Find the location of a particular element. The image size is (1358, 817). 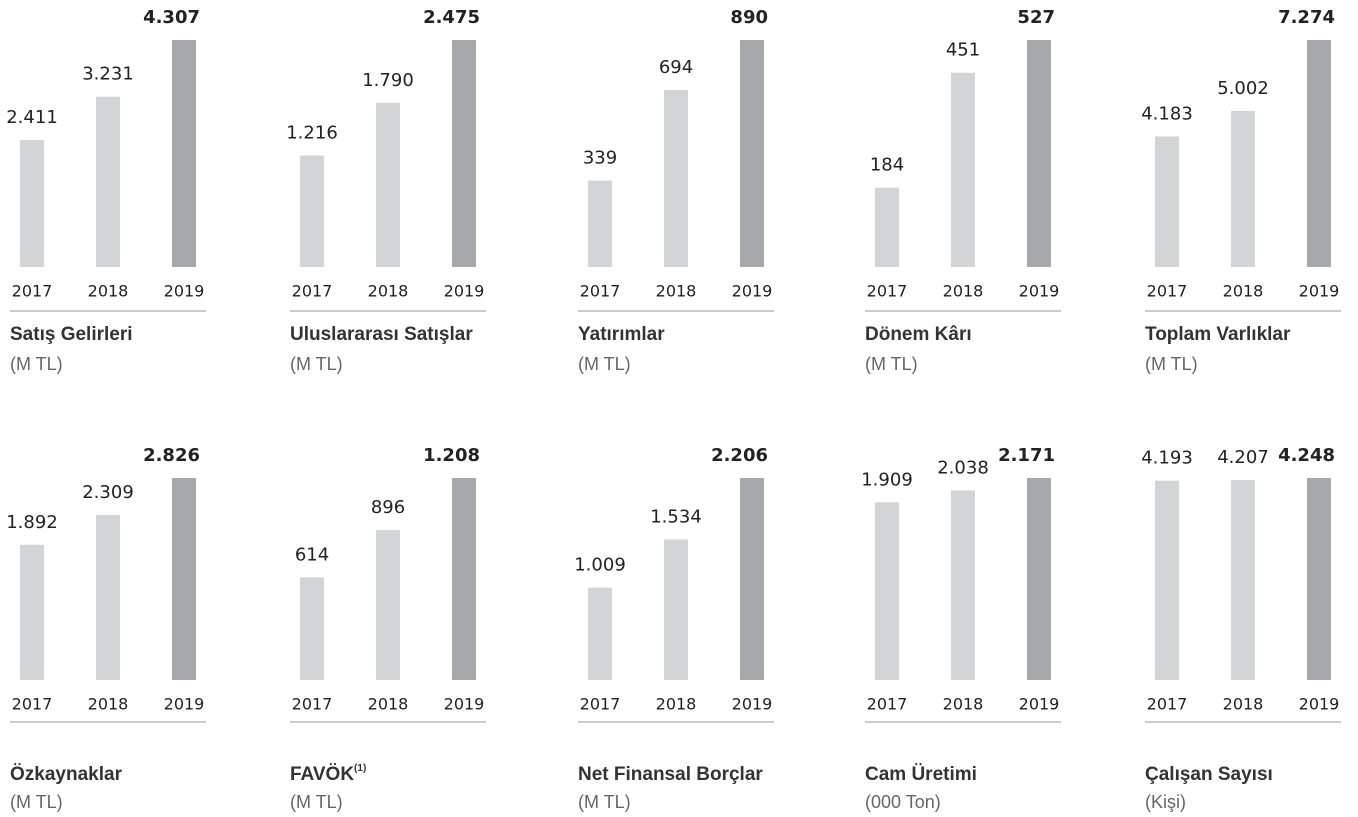

value-label: 2.475 is located at coordinates (451, 17).